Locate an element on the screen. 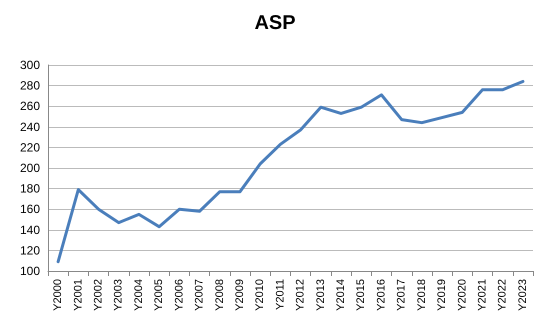  x-tick-label: Y2001 is located at coordinates (78, 295).